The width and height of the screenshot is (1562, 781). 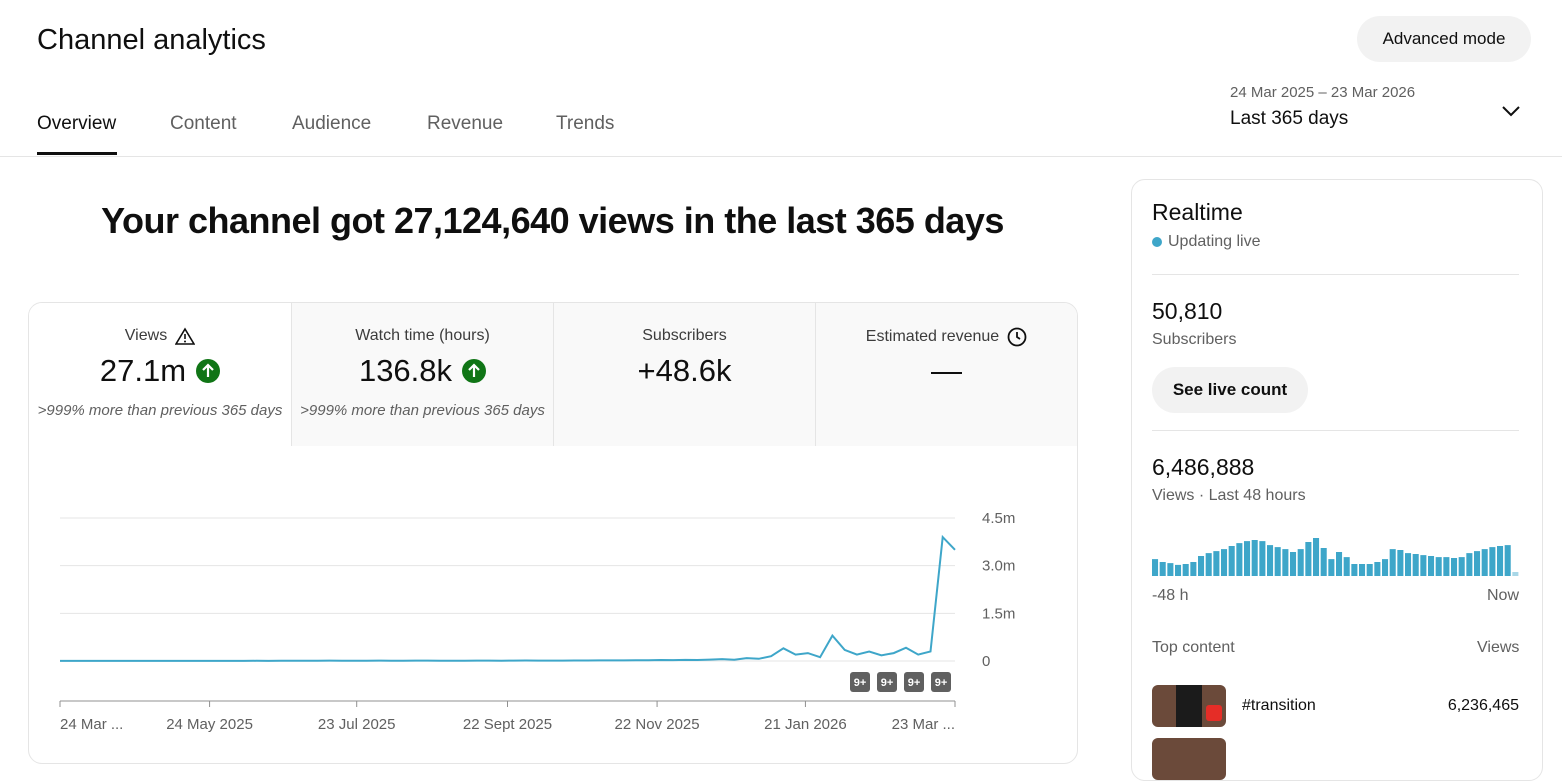 I want to click on content-title: #transition, so click(x=1279, y=705).